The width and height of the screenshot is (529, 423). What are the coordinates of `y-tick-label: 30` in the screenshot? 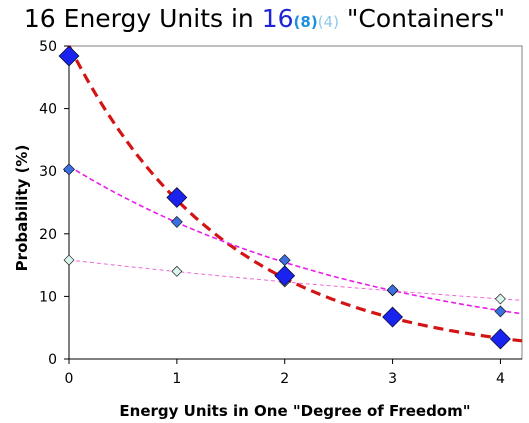 It's located at (48, 172).